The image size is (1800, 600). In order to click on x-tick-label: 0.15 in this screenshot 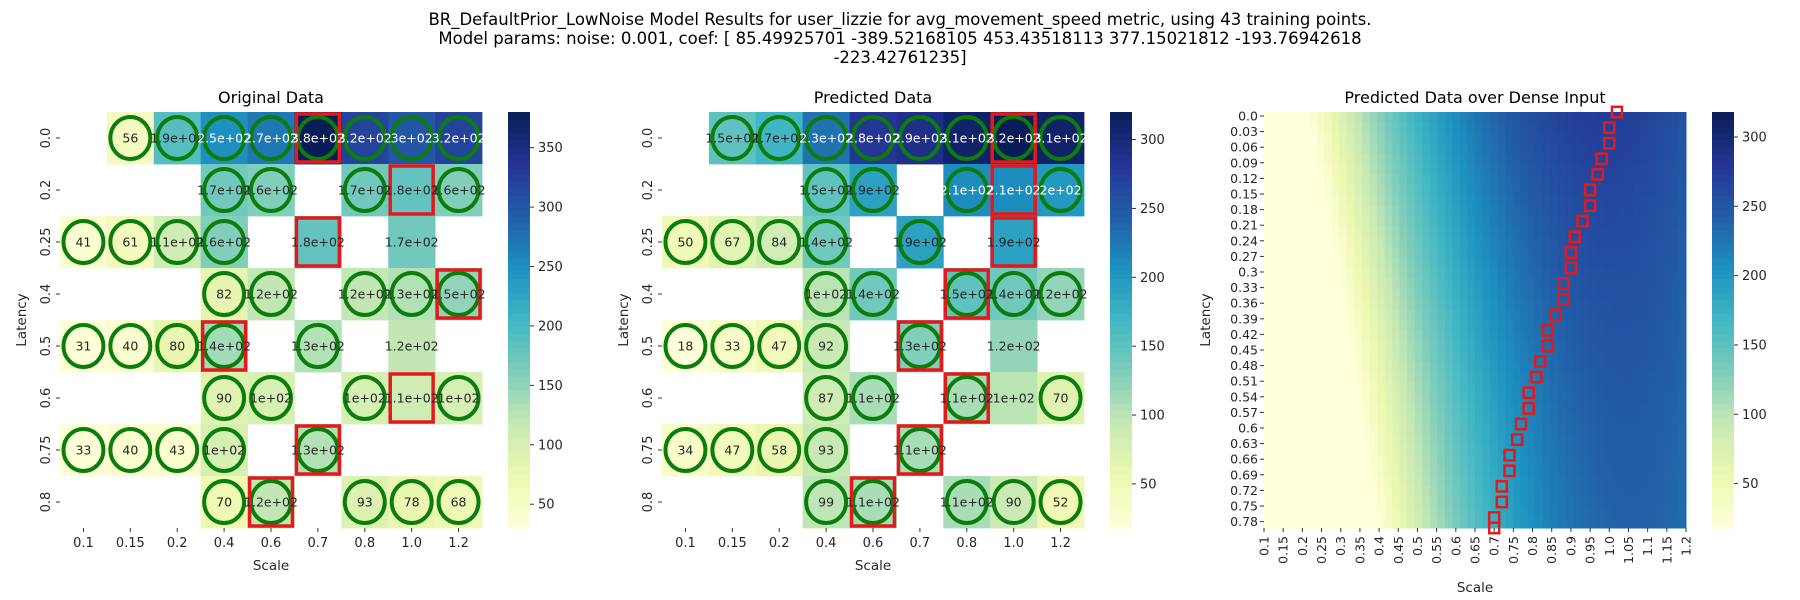, I will do `click(732, 543)`.